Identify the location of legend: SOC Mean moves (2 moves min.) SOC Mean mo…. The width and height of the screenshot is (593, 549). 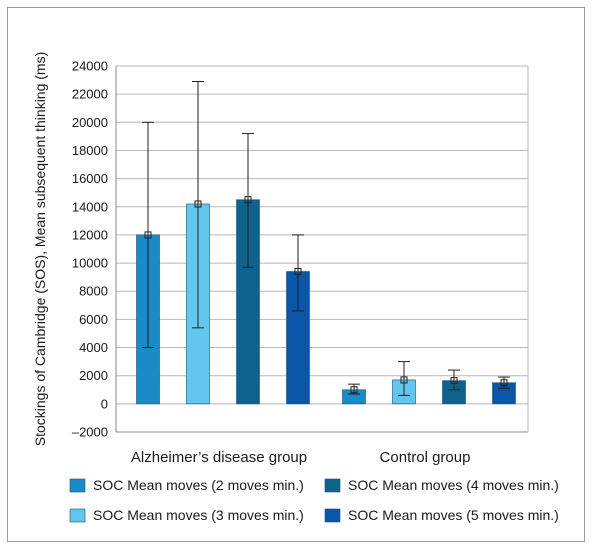
(314, 500).